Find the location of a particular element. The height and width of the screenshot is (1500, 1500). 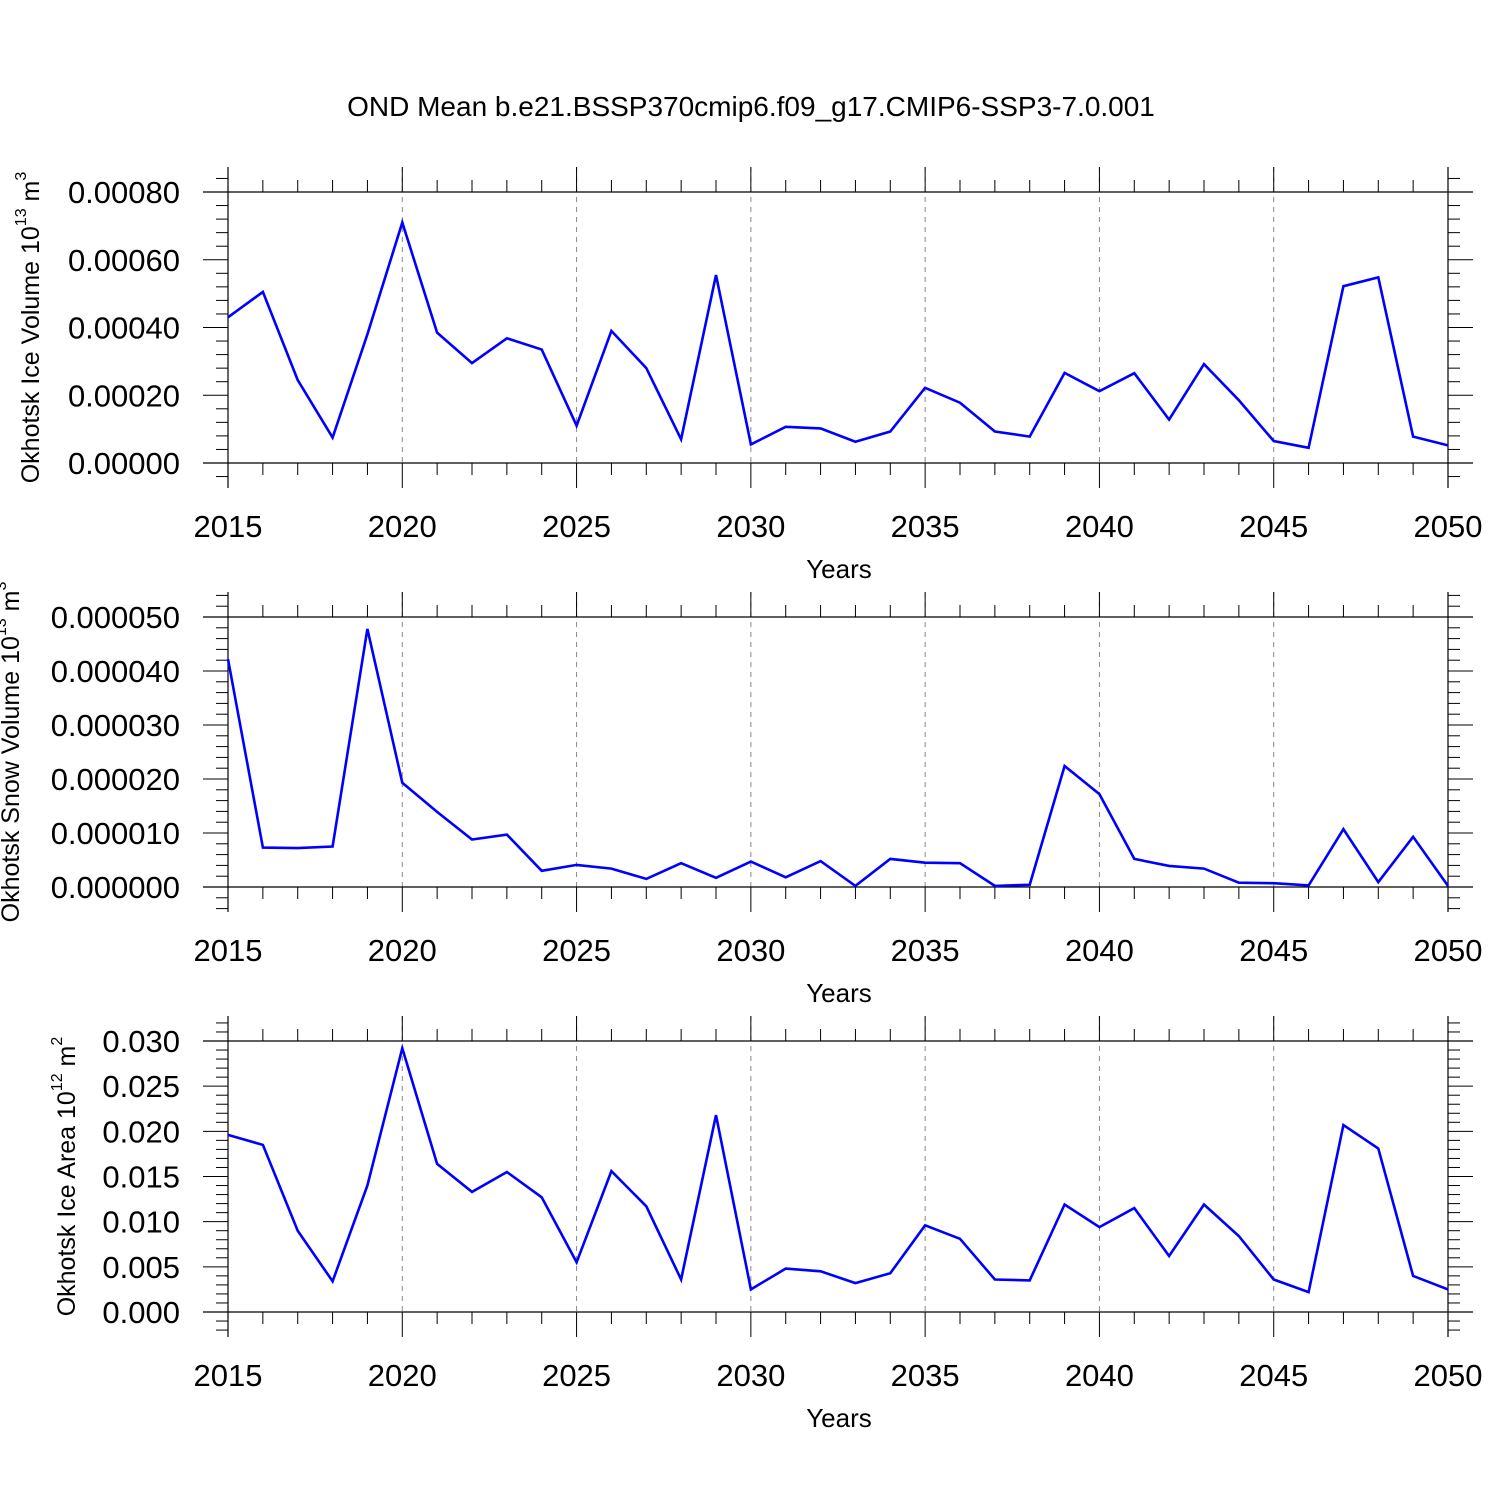

y-tick-label: 0.00060 is located at coordinates (124, 260).